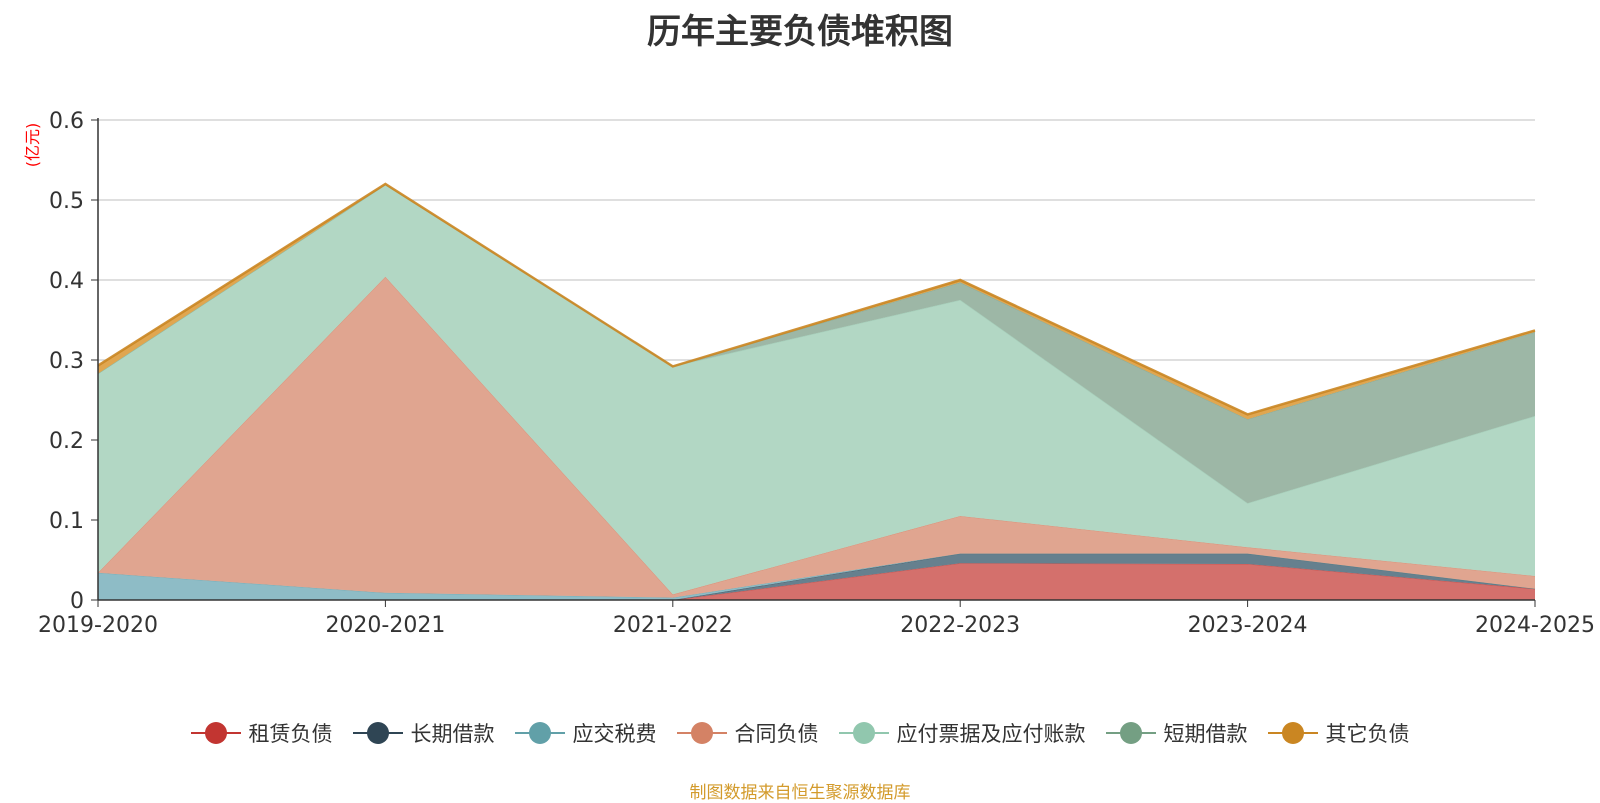 This screenshot has width=1600, height=803. What do you see at coordinates (66, 281) in the screenshot?
I see `y-tick-label: 0.4` at bounding box center [66, 281].